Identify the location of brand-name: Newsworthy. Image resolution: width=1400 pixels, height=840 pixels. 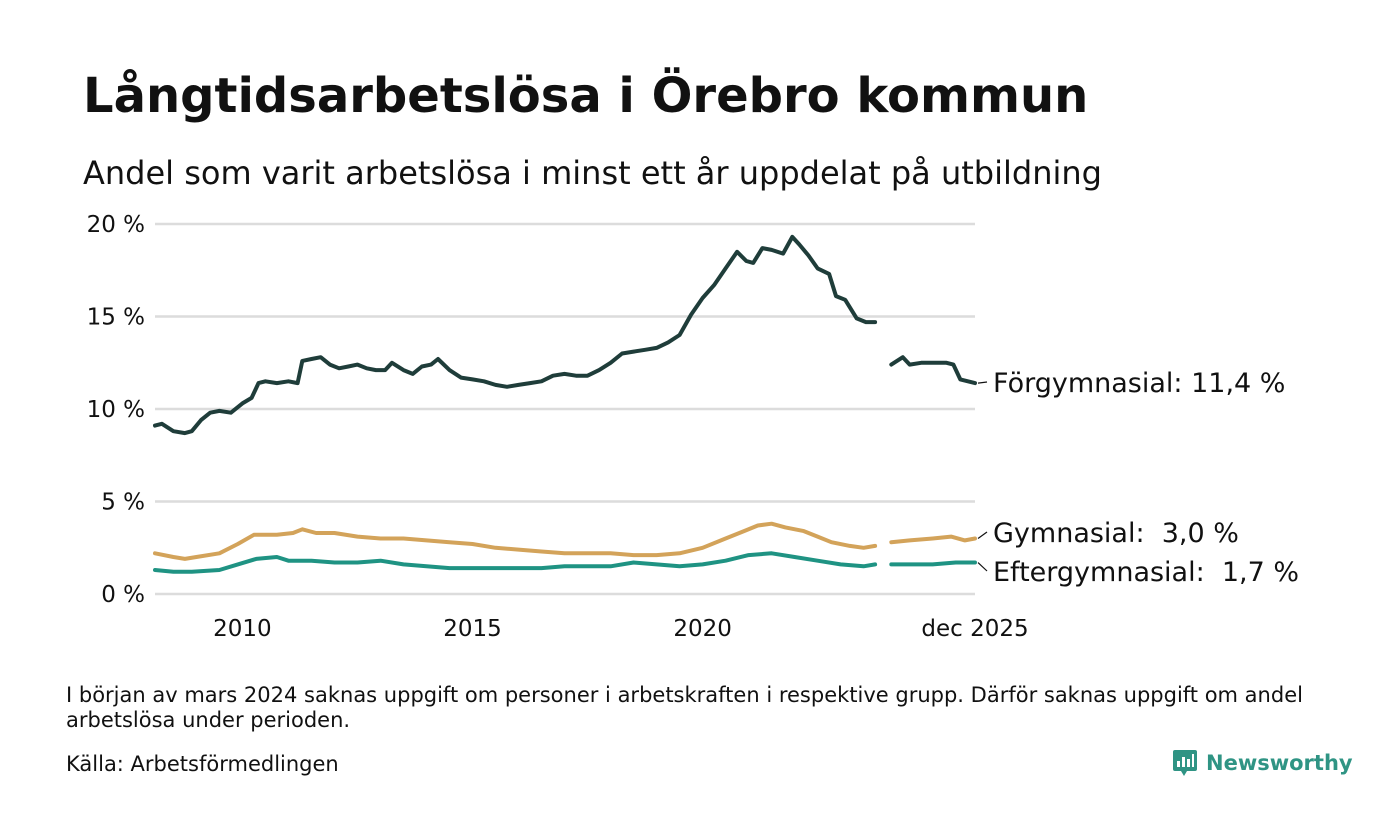
(1279, 763).